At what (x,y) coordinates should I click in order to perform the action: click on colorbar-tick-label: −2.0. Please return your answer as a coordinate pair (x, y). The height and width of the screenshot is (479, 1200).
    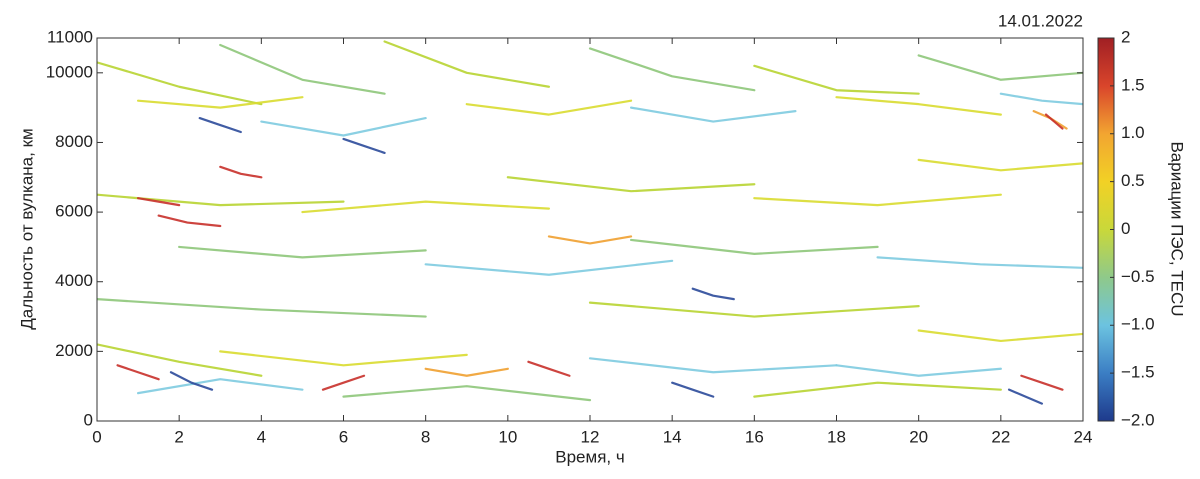
    Looking at the image, I should click on (1138, 419).